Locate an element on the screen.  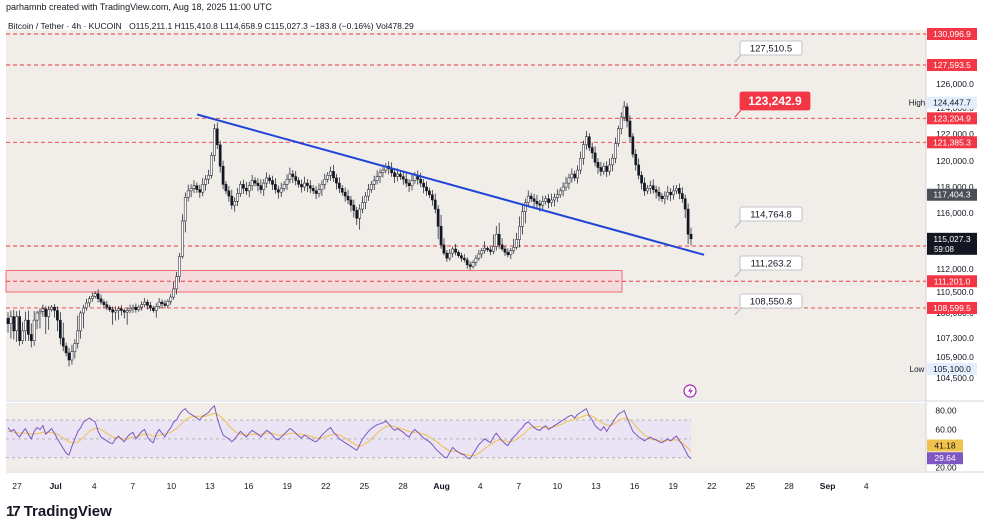
price-tick-label: 112,000.0 is located at coordinates (954, 269).